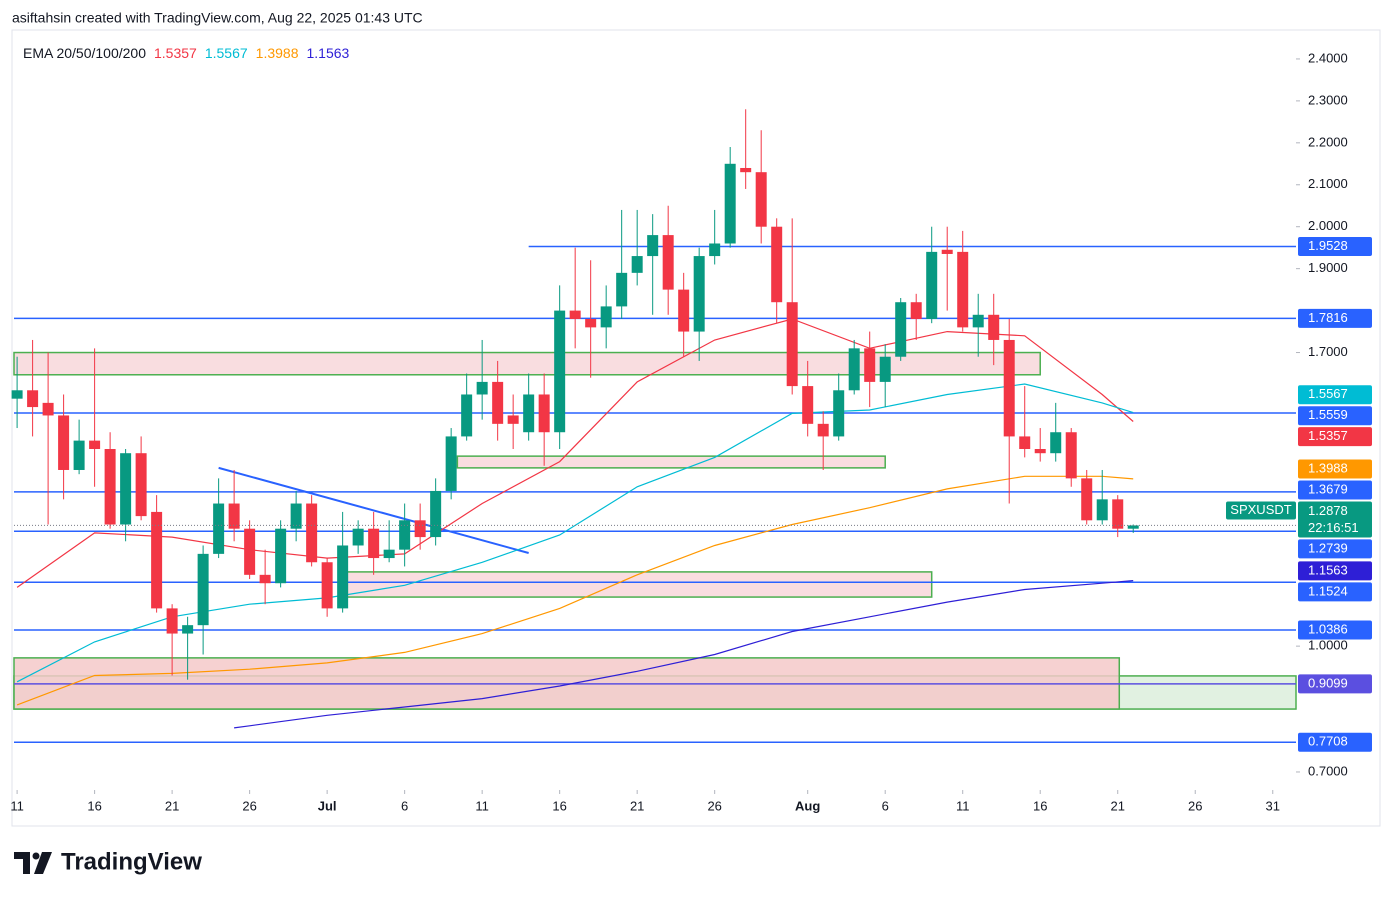 The image size is (1392, 905). I want to click on price-label: 1.3988, so click(1335, 469).